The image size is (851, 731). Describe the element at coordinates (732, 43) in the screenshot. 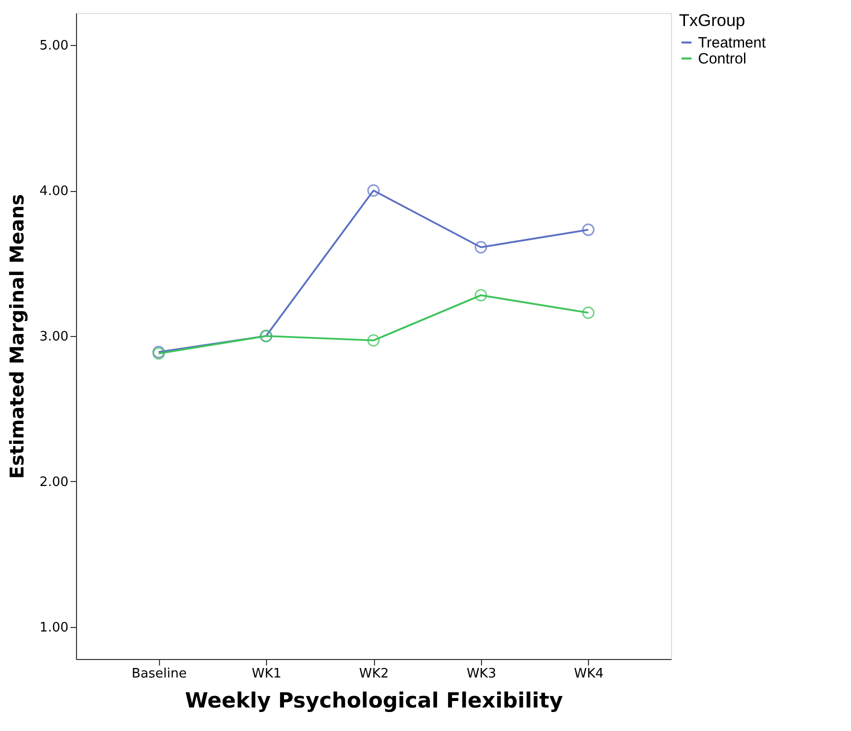

I see `legend-label: Treatment` at that location.